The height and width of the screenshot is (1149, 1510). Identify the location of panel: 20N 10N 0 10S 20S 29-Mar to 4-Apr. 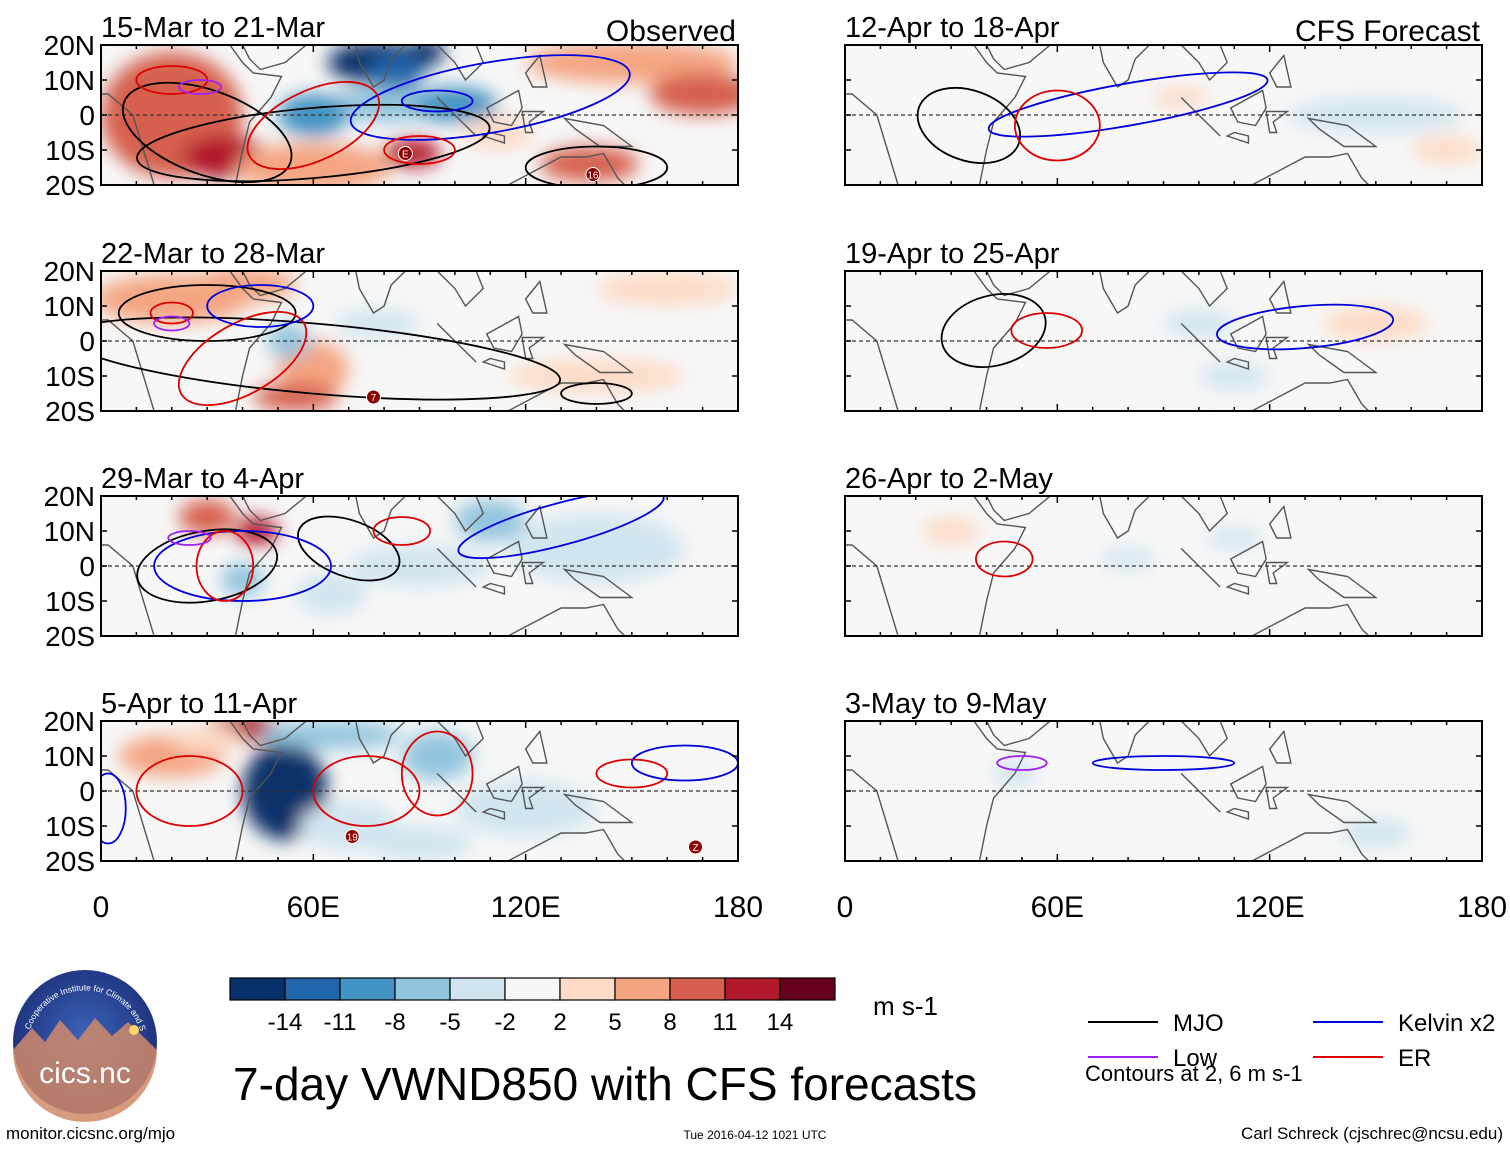
(391, 557).